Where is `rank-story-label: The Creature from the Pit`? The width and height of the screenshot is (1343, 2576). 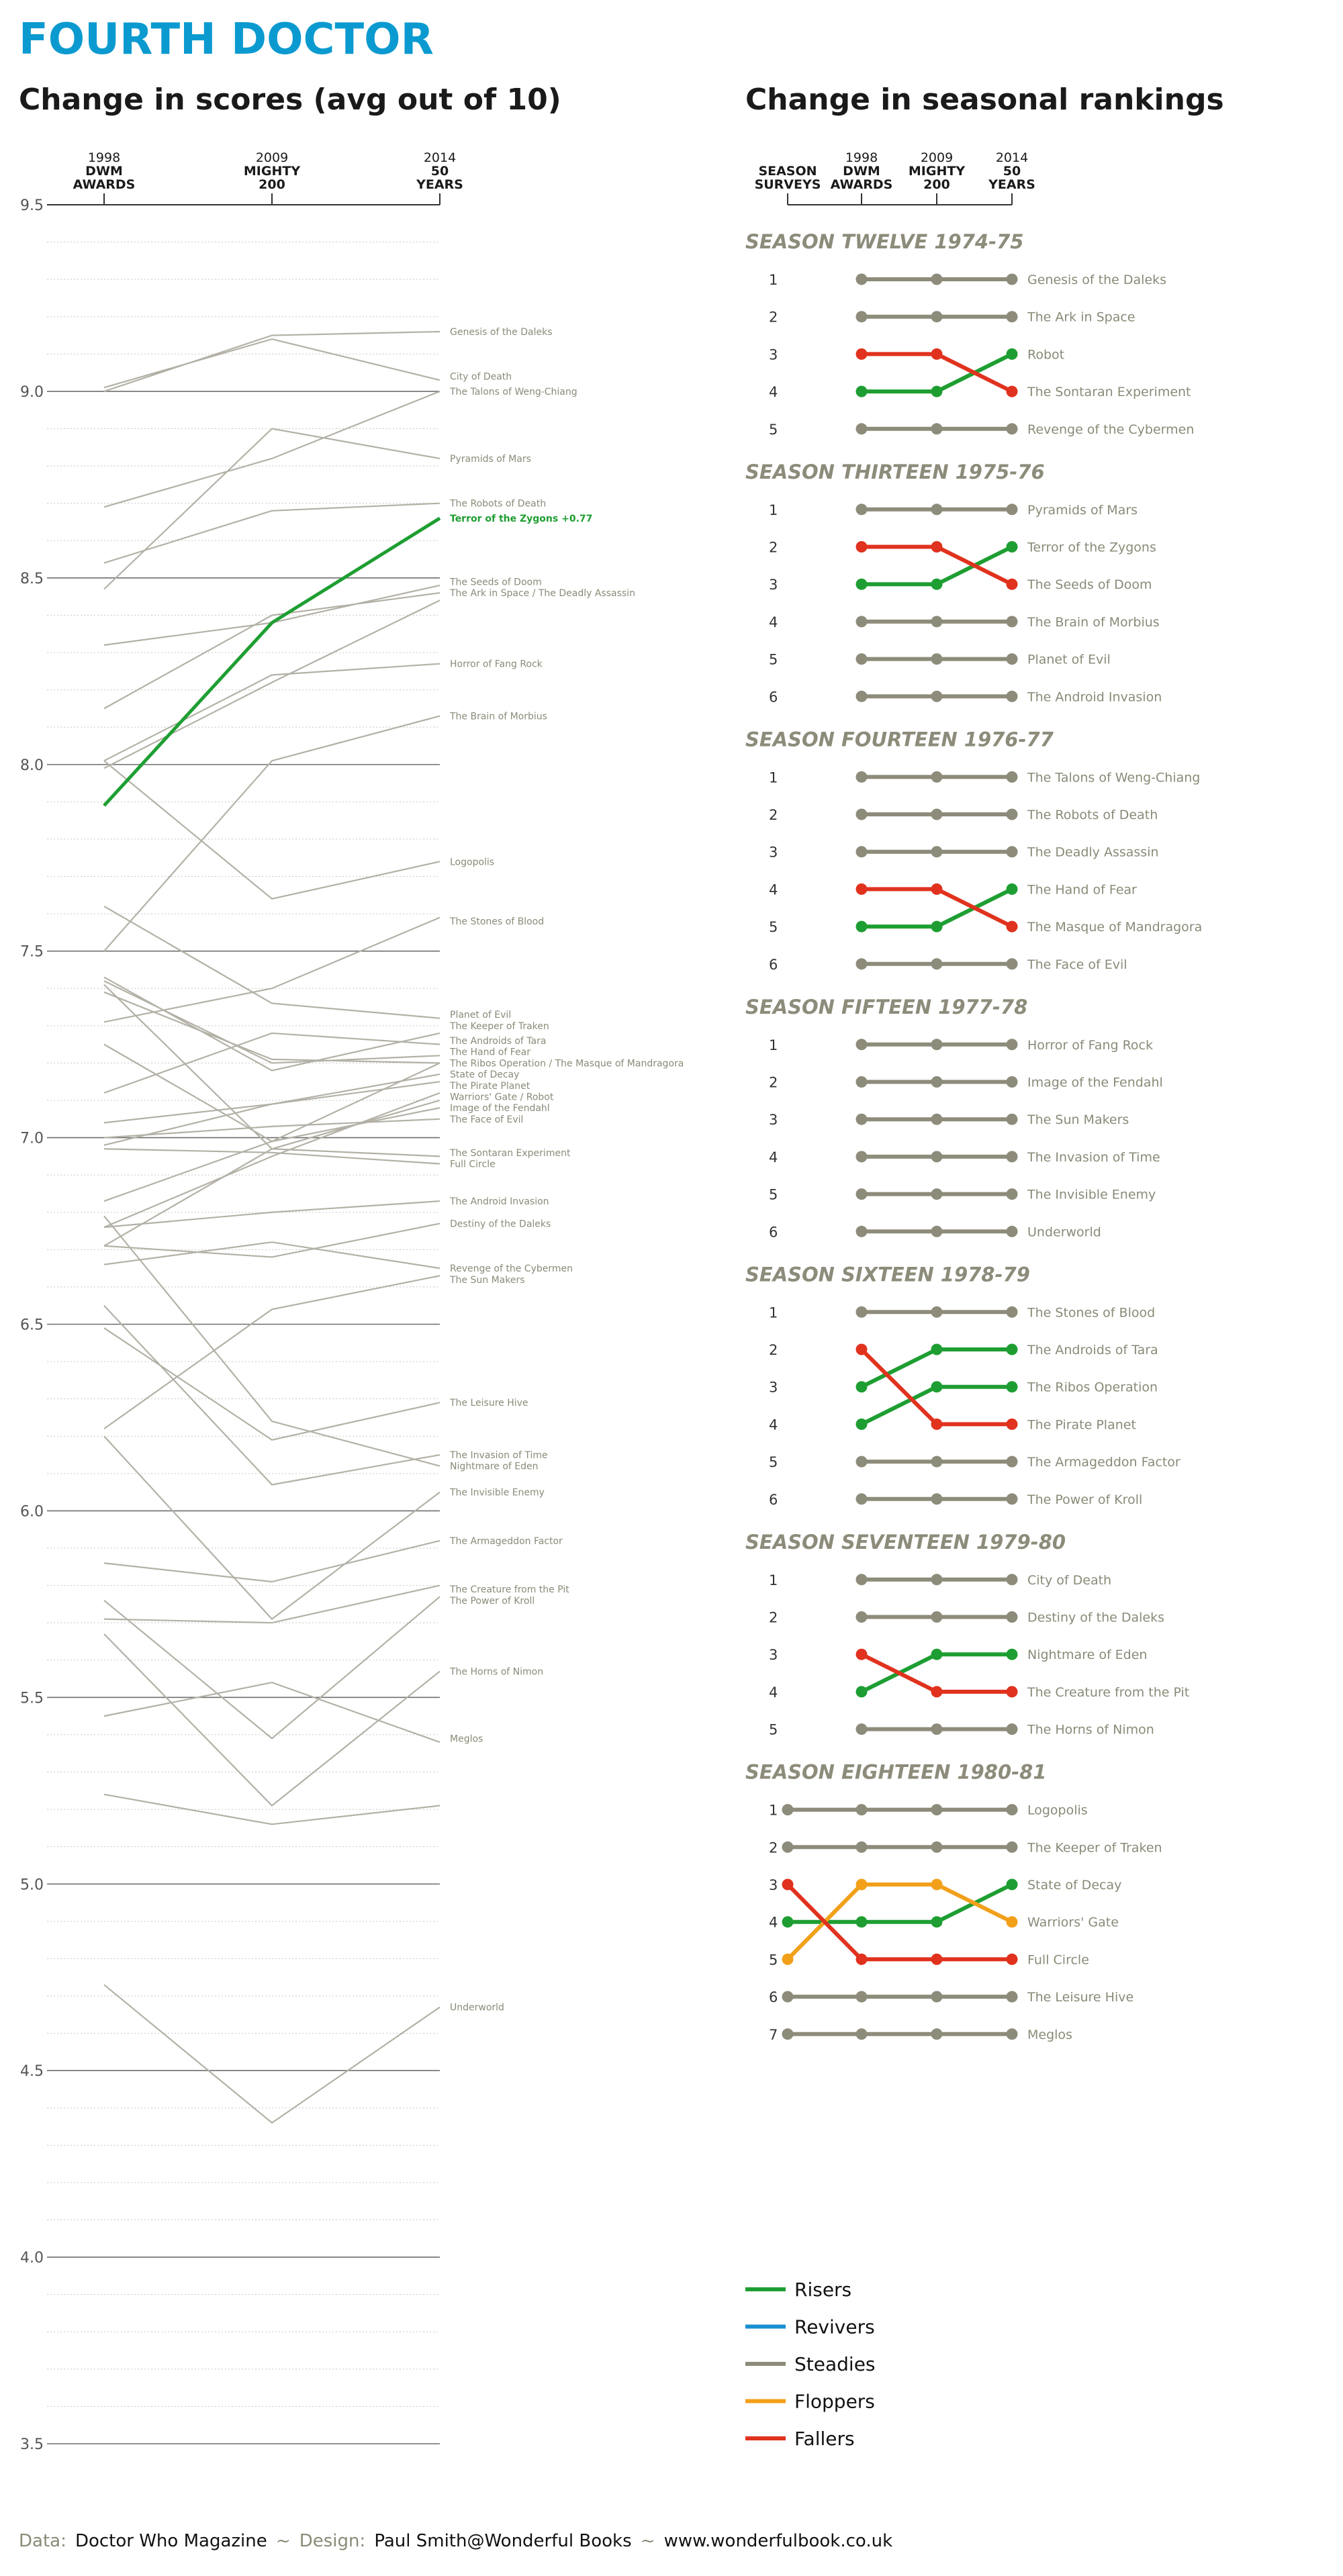
rank-story-label: The Creature from the Pit is located at coordinates (1108, 1692).